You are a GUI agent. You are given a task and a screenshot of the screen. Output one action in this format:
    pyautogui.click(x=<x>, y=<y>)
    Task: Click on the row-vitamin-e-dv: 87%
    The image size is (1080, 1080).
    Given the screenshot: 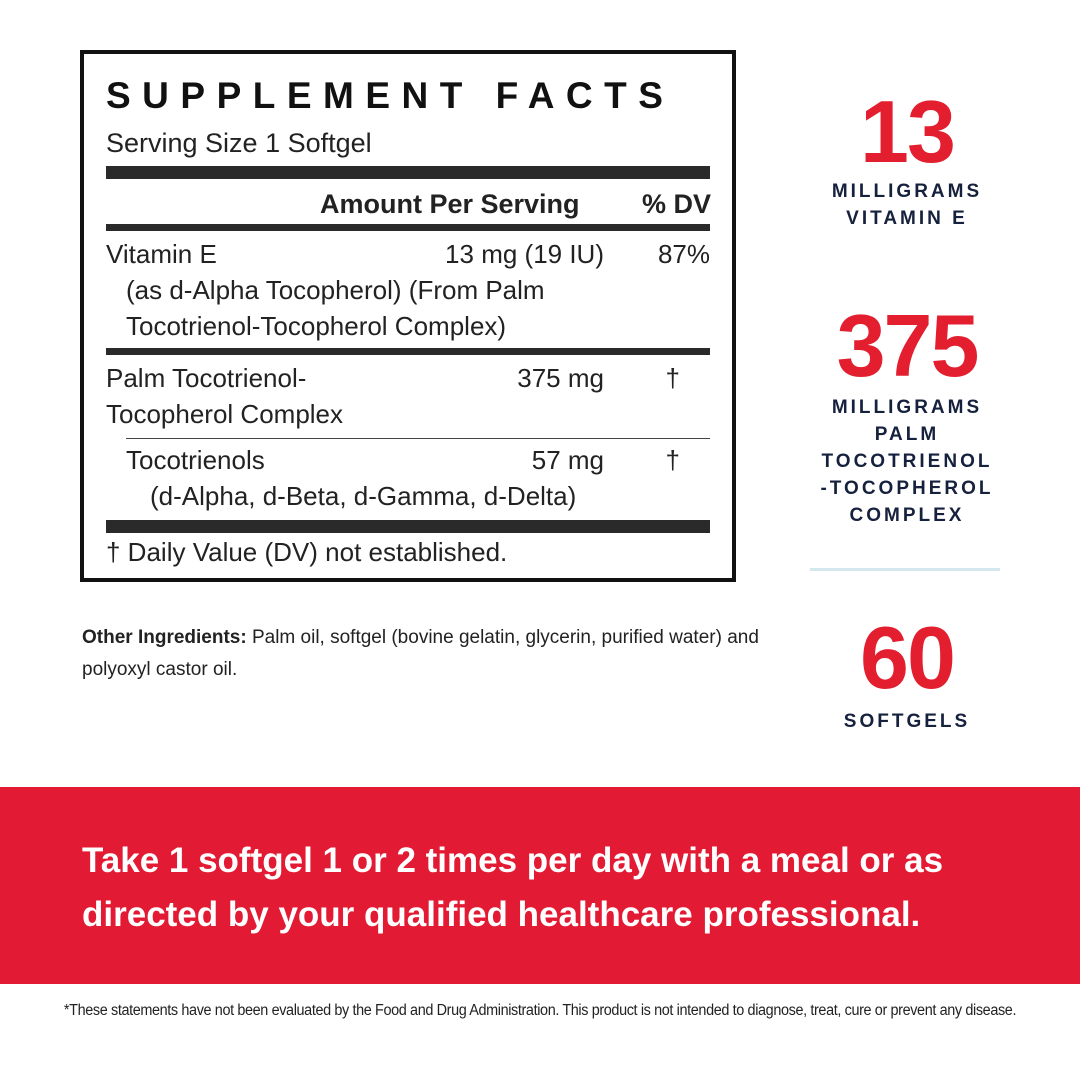 What is the action you would take?
    pyautogui.click(x=683, y=254)
    